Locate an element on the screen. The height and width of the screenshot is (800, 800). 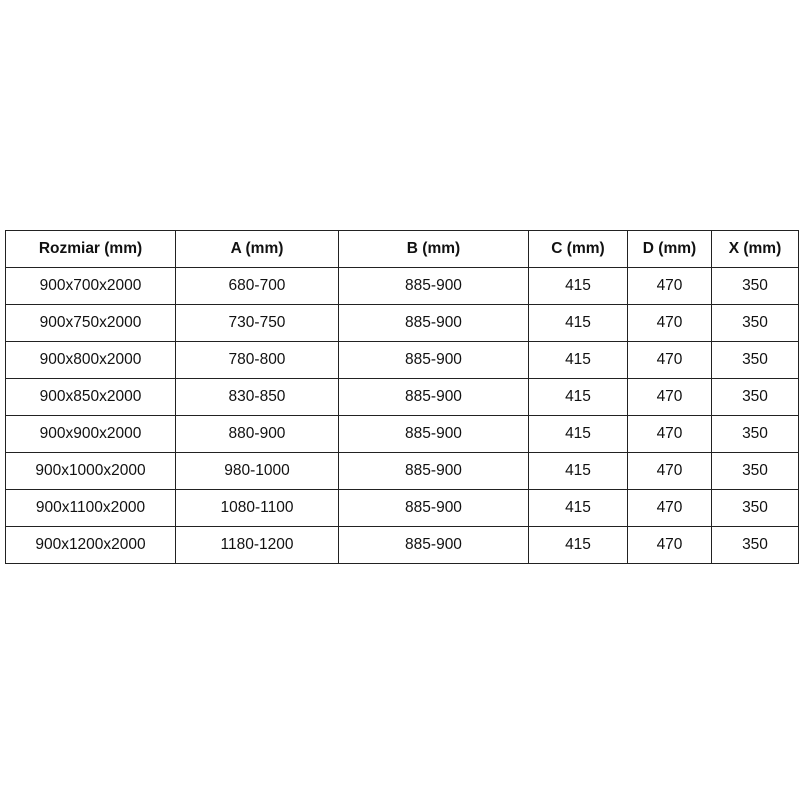
table-row: 900x900x2000 880-900 885-900 415 470 350 is located at coordinates (402, 434).